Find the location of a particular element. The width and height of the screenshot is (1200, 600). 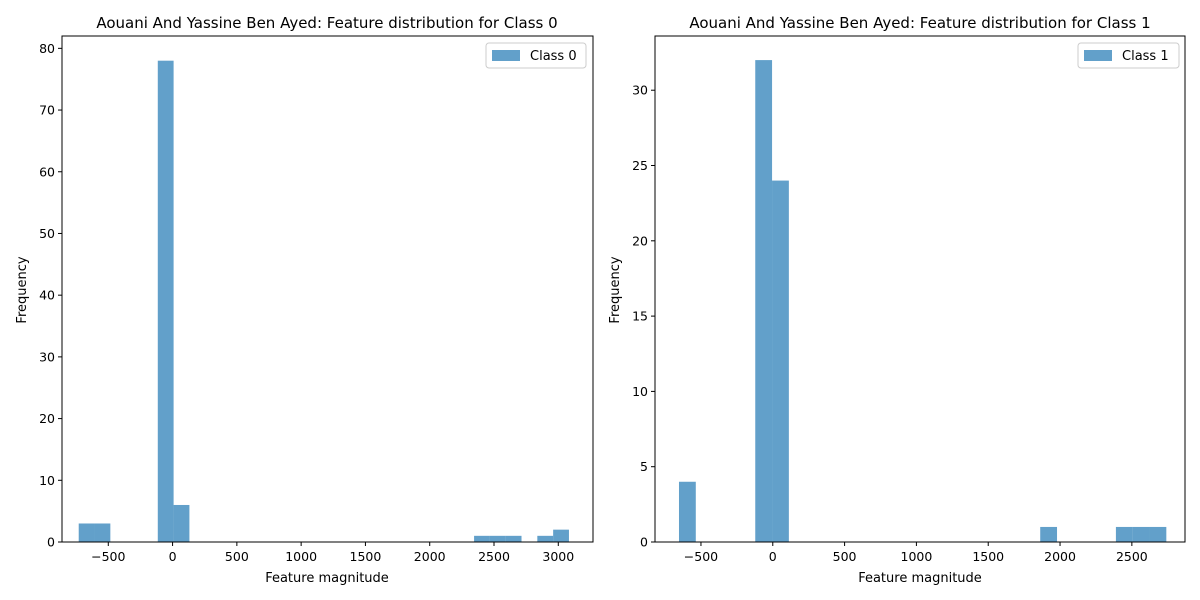

y-tick-label: 15 is located at coordinates (640, 316).